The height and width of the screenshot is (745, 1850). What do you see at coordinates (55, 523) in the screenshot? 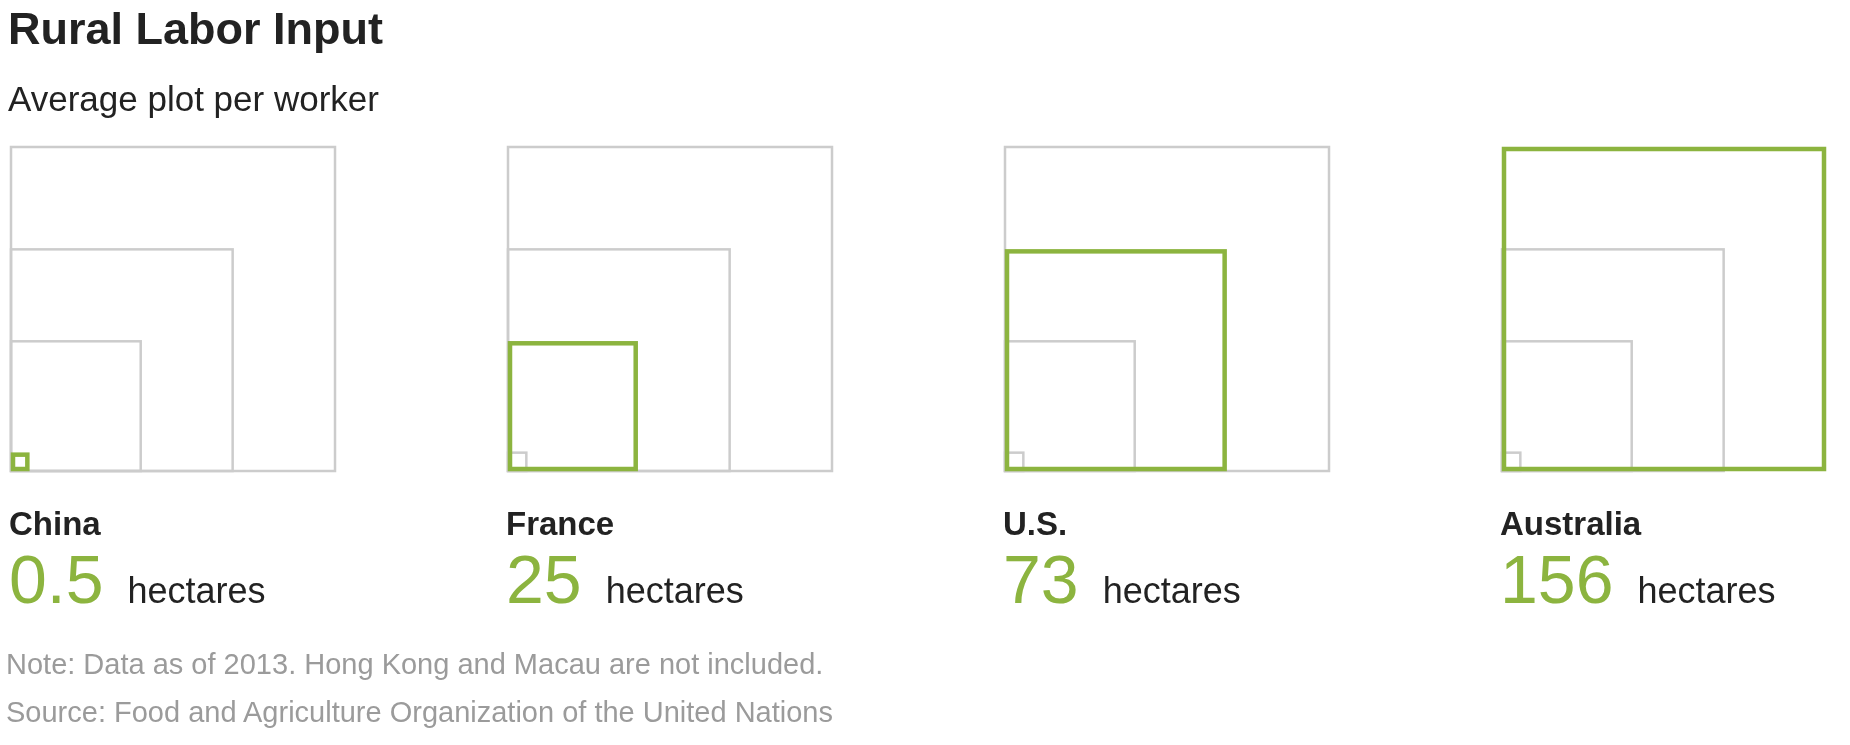
I see `category-label: China` at bounding box center [55, 523].